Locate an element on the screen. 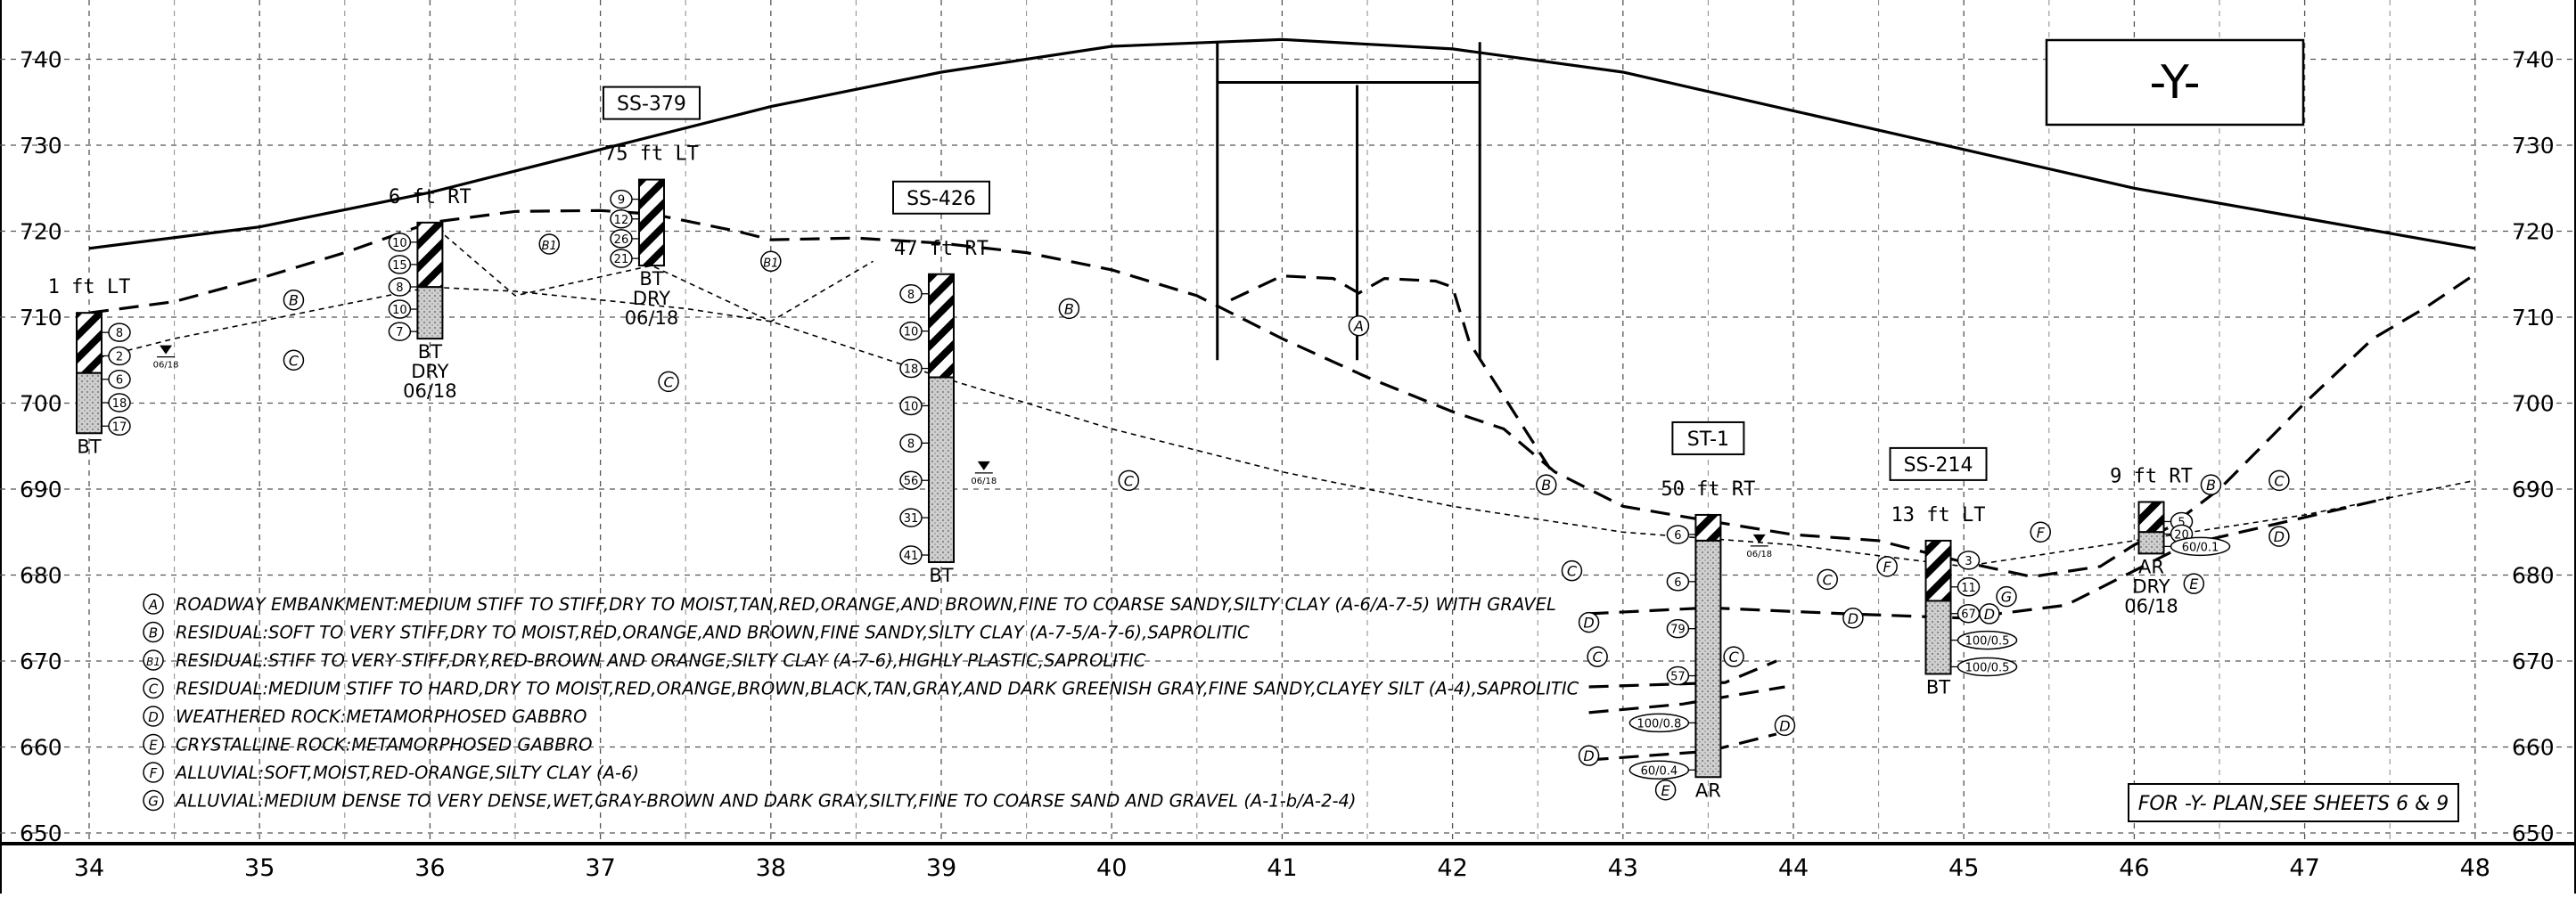 Image resolution: width=2576 pixels, height=898 pixels. blow-count-label: 56 is located at coordinates (912, 482).